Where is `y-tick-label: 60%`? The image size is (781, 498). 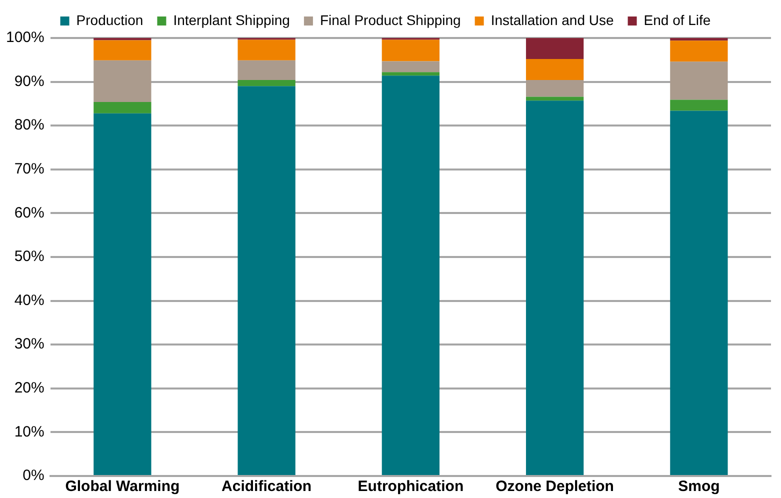 y-tick-label: 60% is located at coordinates (29, 213).